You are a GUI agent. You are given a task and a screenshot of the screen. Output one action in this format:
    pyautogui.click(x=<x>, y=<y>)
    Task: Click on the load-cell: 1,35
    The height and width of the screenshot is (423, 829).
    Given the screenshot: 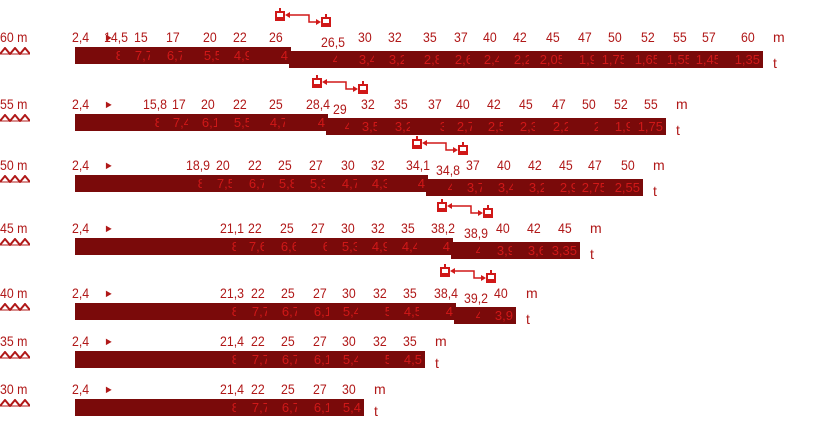 What is the action you would take?
    pyautogui.click(x=741, y=59)
    